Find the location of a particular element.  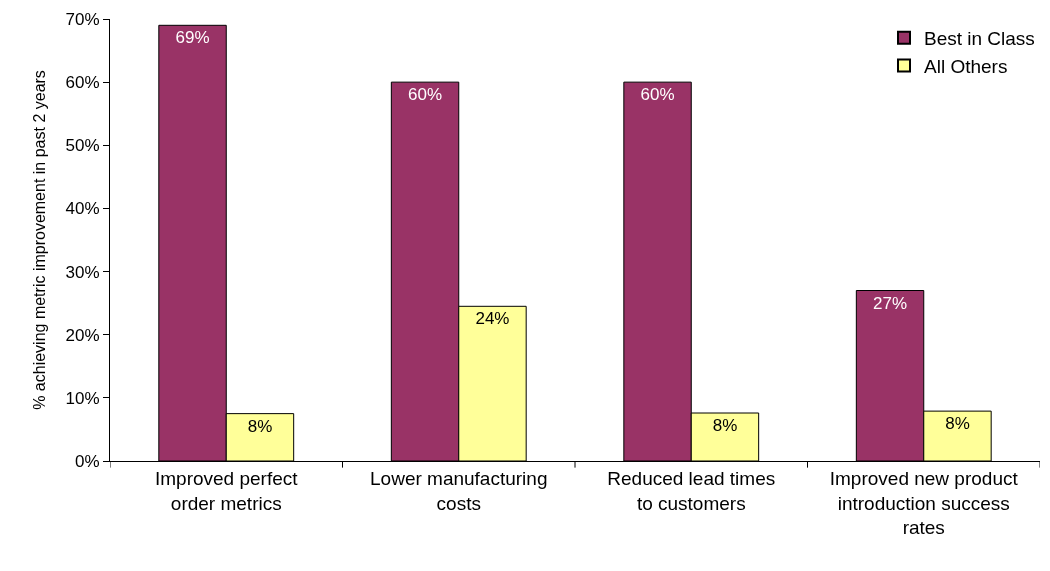

y-tick-label: 40% is located at coordinates (82, 209).